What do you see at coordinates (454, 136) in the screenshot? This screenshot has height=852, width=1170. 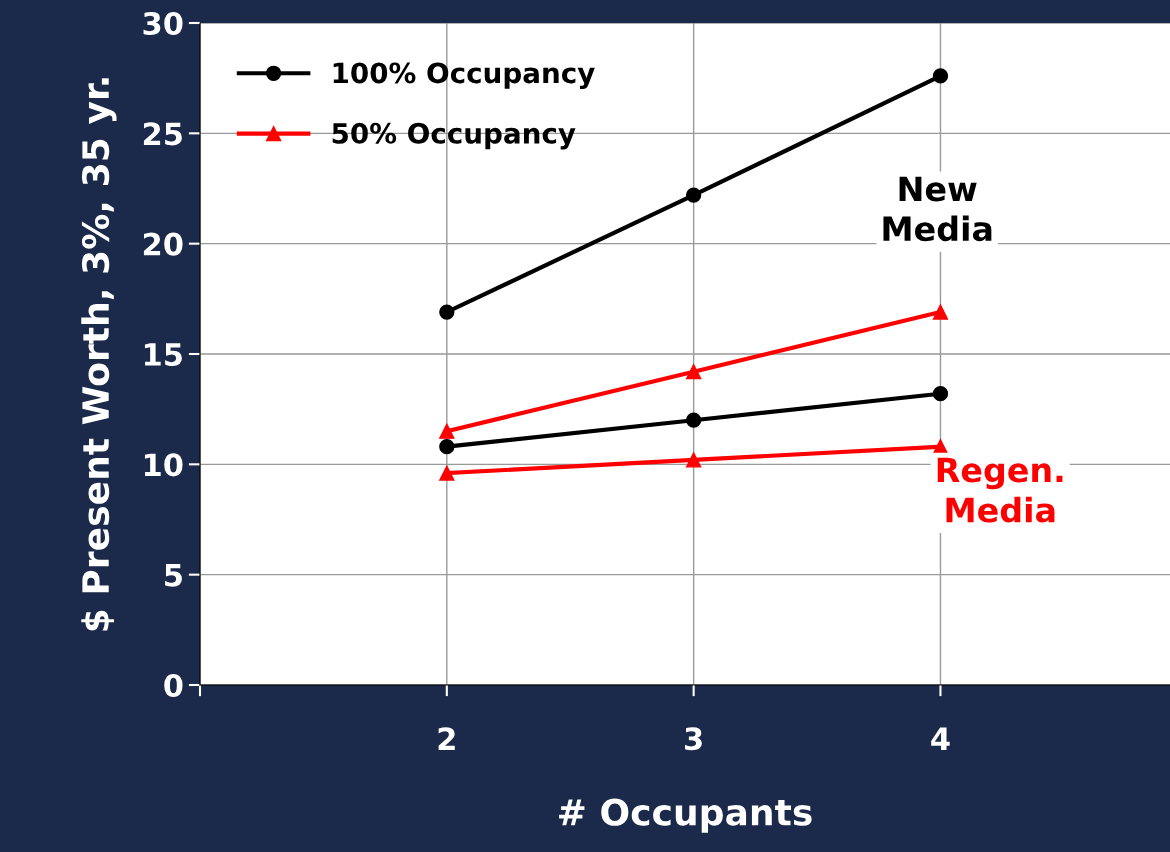 I see `legend-label: 50% Occupancy` at bounding box center [454, 136].